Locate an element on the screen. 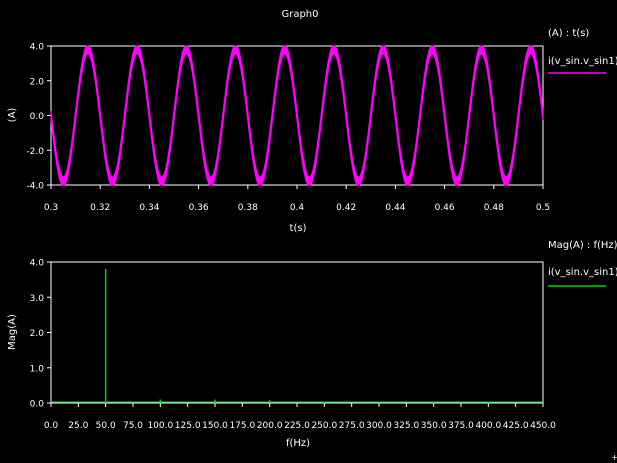  time-x-tick-label: 0.4 is located at coordinates (297, 208).